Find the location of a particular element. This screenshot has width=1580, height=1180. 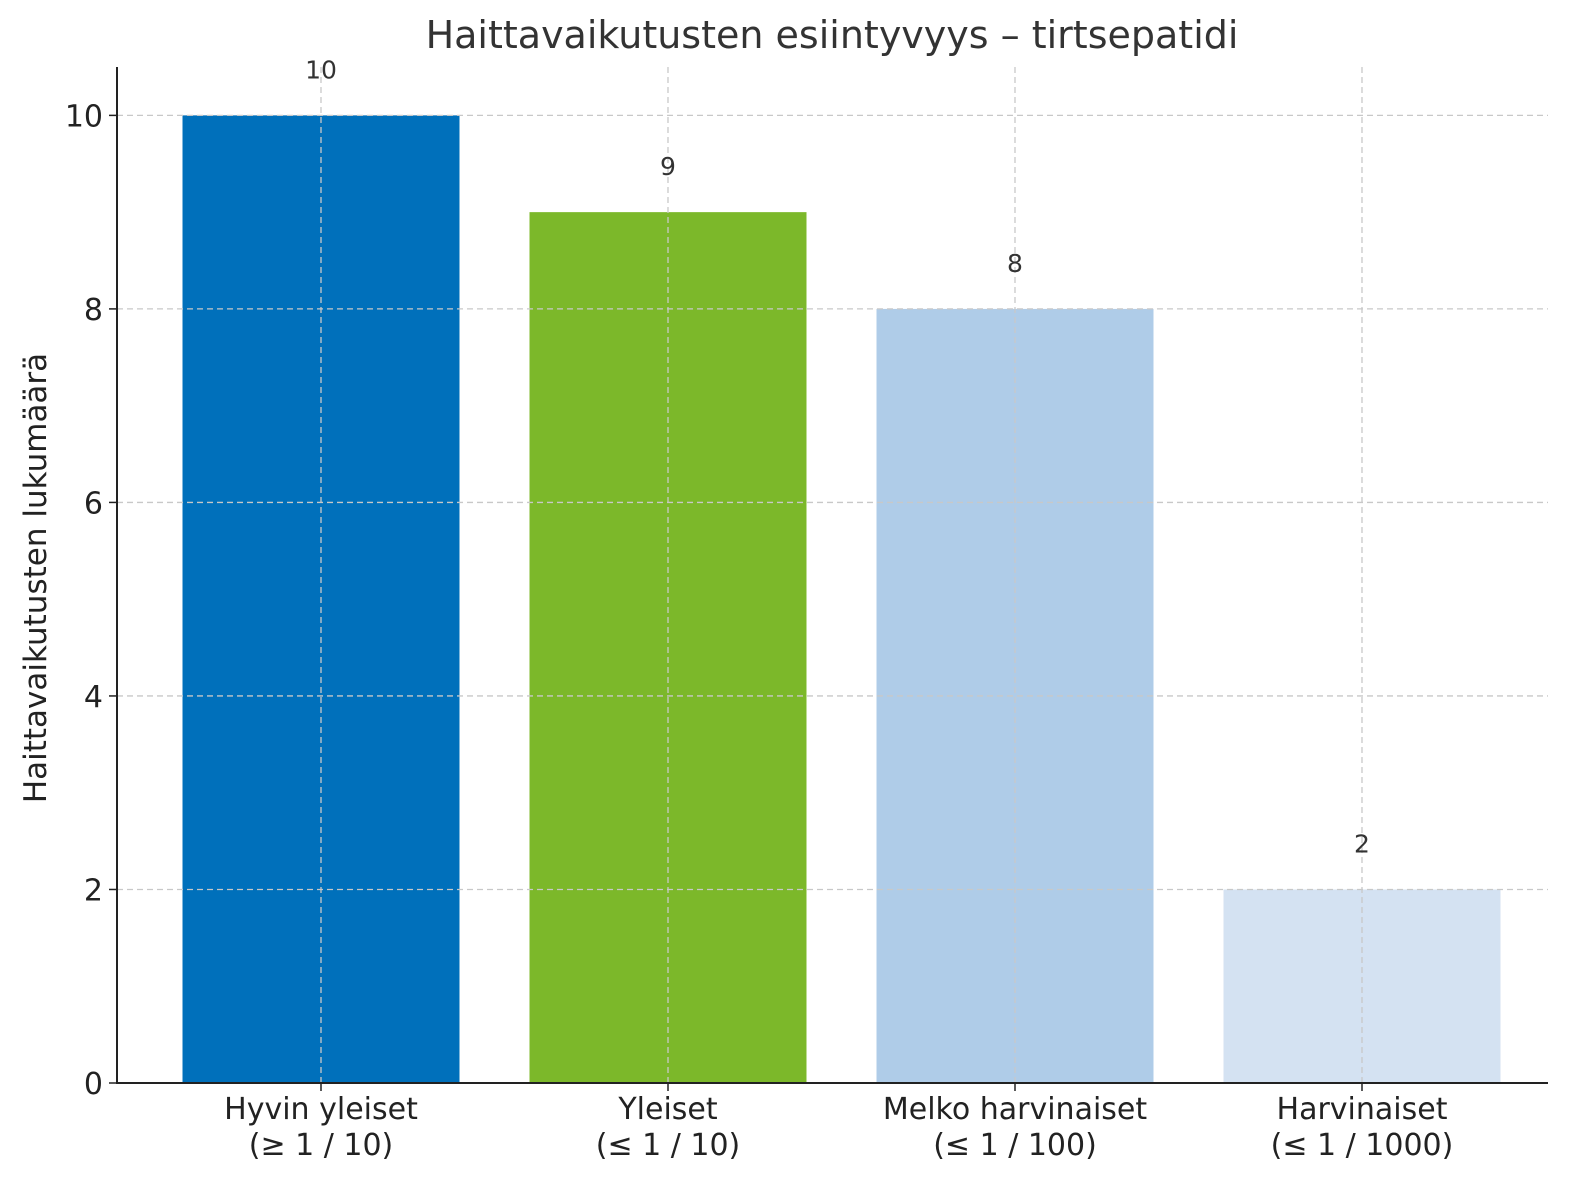

data-label-0: 10 is located at coordinates (321, 69).